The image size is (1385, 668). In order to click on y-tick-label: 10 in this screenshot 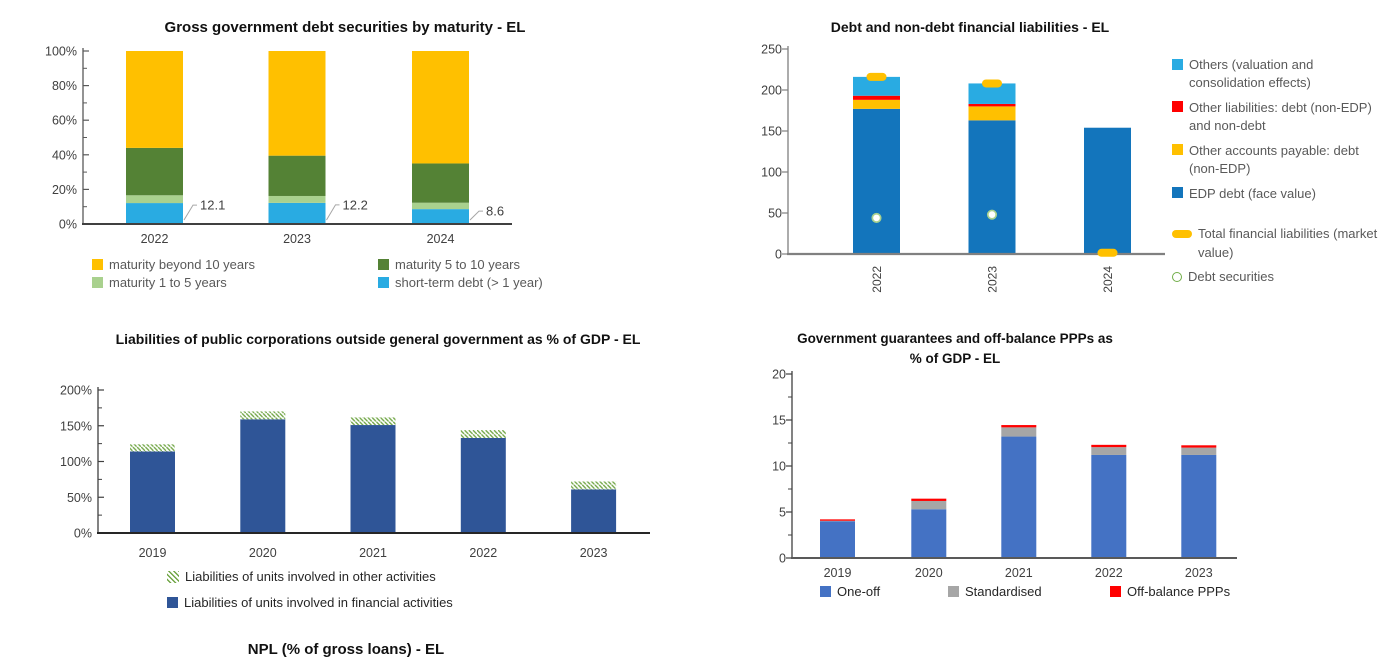, I will do `click(779, 467)`.